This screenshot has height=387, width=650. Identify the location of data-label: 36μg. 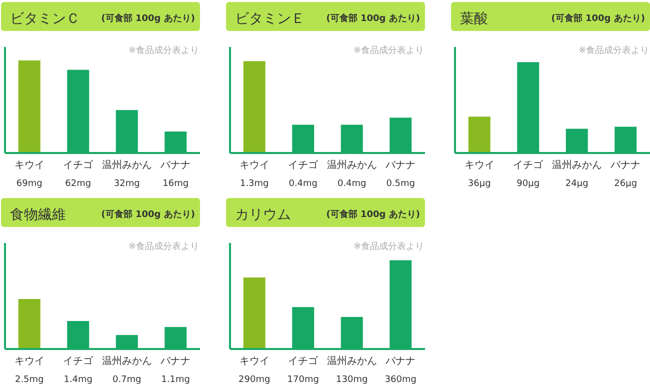
(479, 184).